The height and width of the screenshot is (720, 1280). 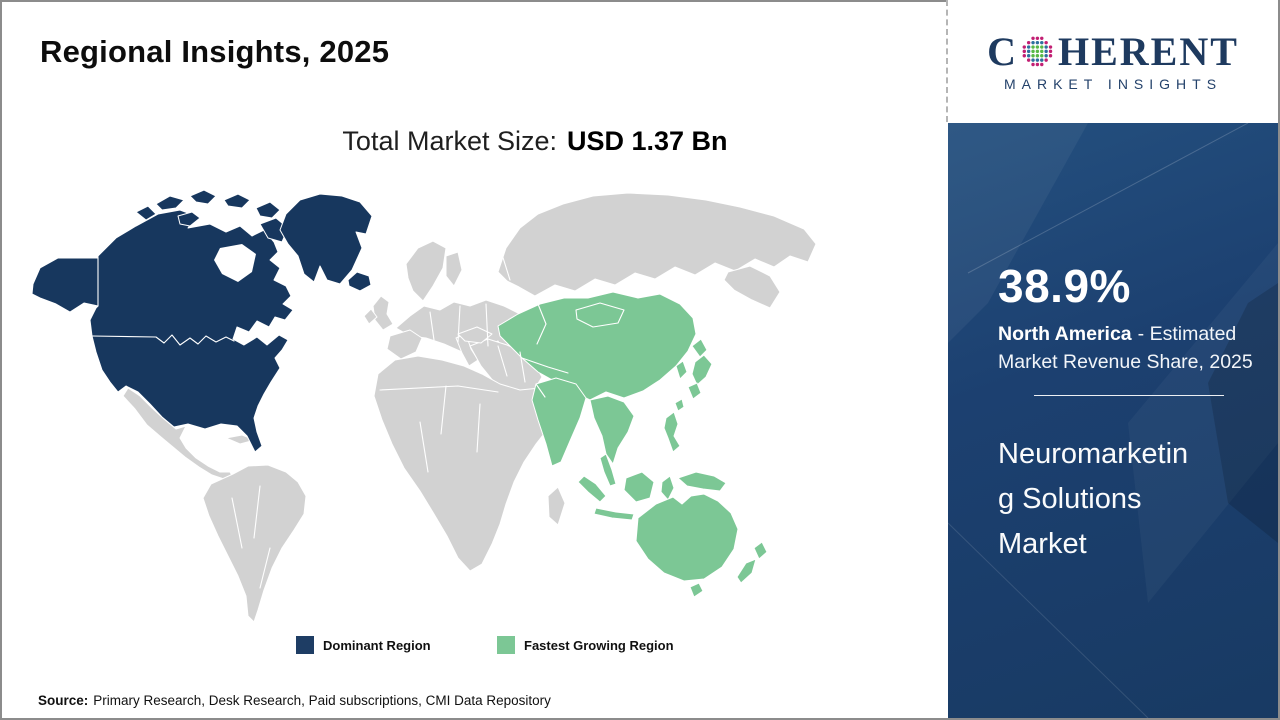 I want to click on region-indochina, so click(x=612, y=430).